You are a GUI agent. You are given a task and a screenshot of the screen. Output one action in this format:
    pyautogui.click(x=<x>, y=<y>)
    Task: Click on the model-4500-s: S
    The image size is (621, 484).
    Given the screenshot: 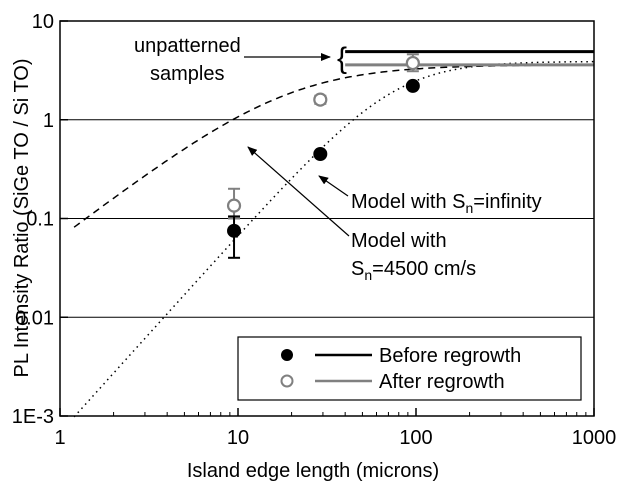 What is the action you would take?
    pyautogui.click(x=357, y=269)
    